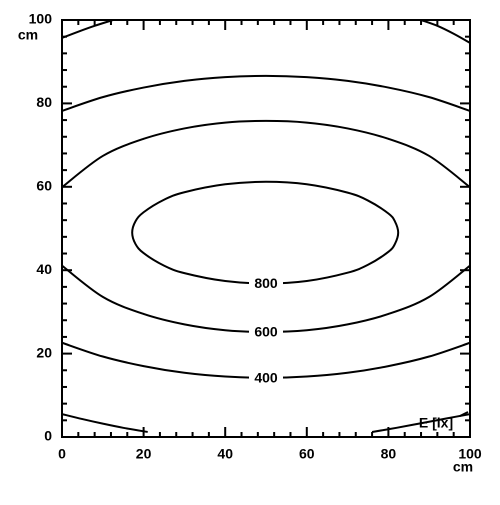 The width and height of the screenshot is (500, 505). Describe the element at coordinates (62, 454) in the screenshot. I see `x-tick-label: 0` at that location.